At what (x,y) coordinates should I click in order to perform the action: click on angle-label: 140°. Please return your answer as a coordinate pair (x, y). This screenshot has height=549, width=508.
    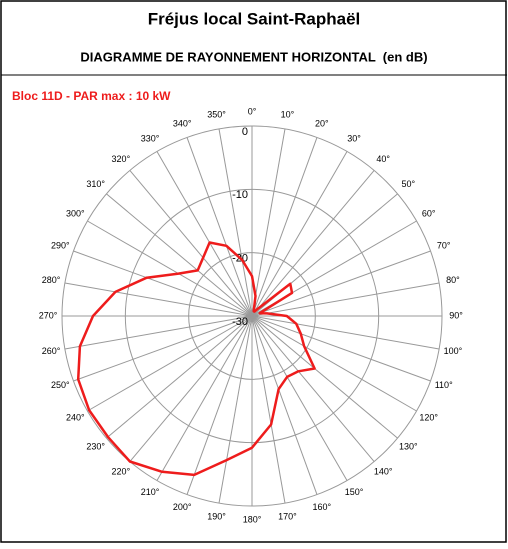
    Looking at the image, I should click on (383, 472).